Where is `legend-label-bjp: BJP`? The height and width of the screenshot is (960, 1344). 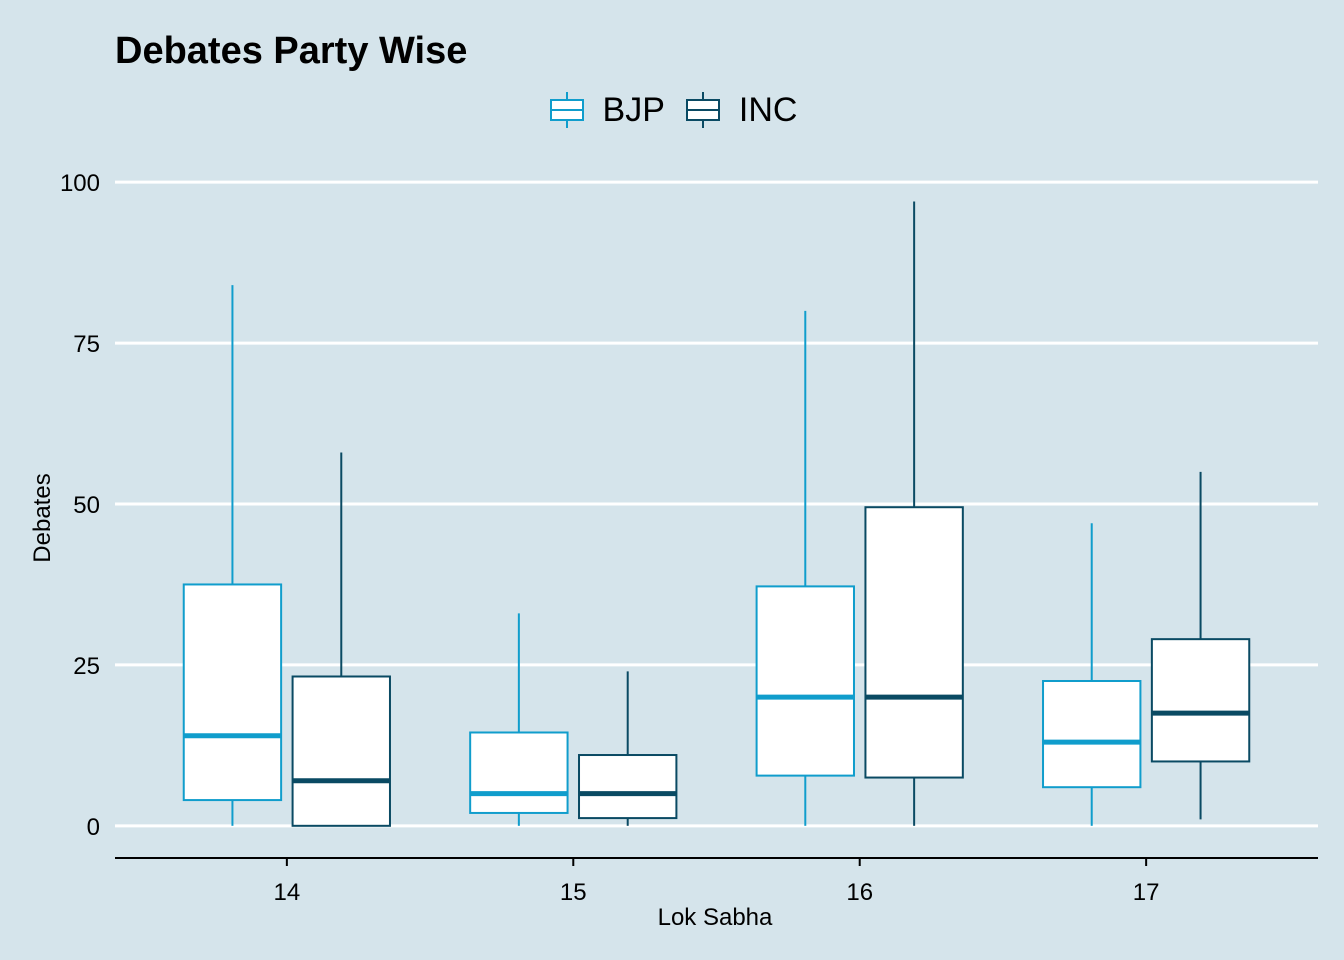 legend-label-bjp: BJP is located at coordinates (633, 109).